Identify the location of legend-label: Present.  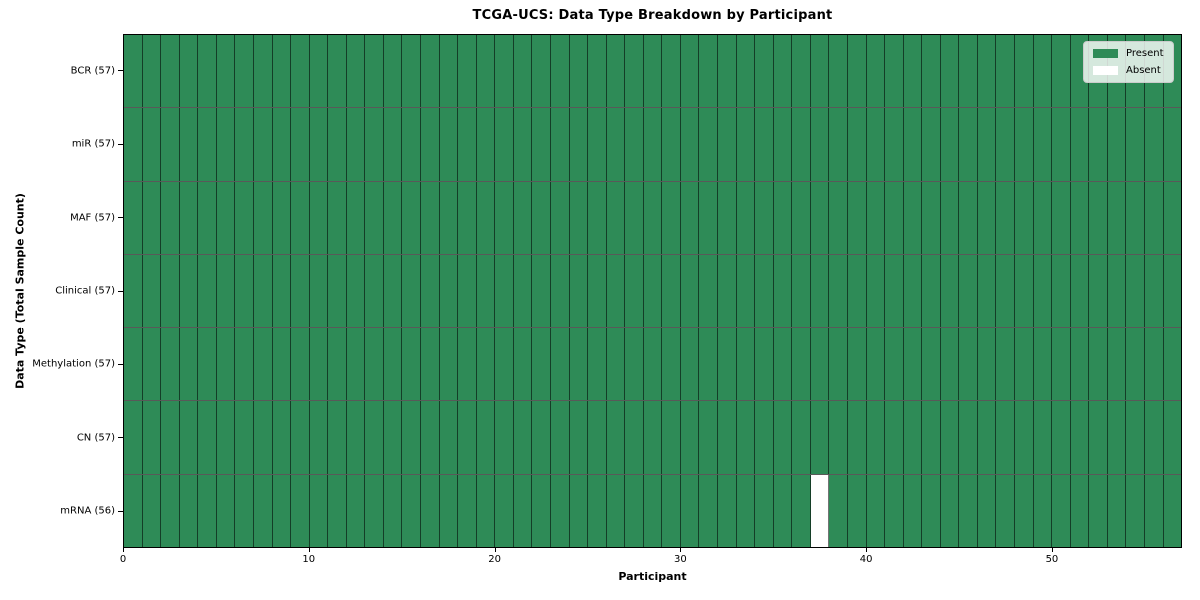
(1145, 53).